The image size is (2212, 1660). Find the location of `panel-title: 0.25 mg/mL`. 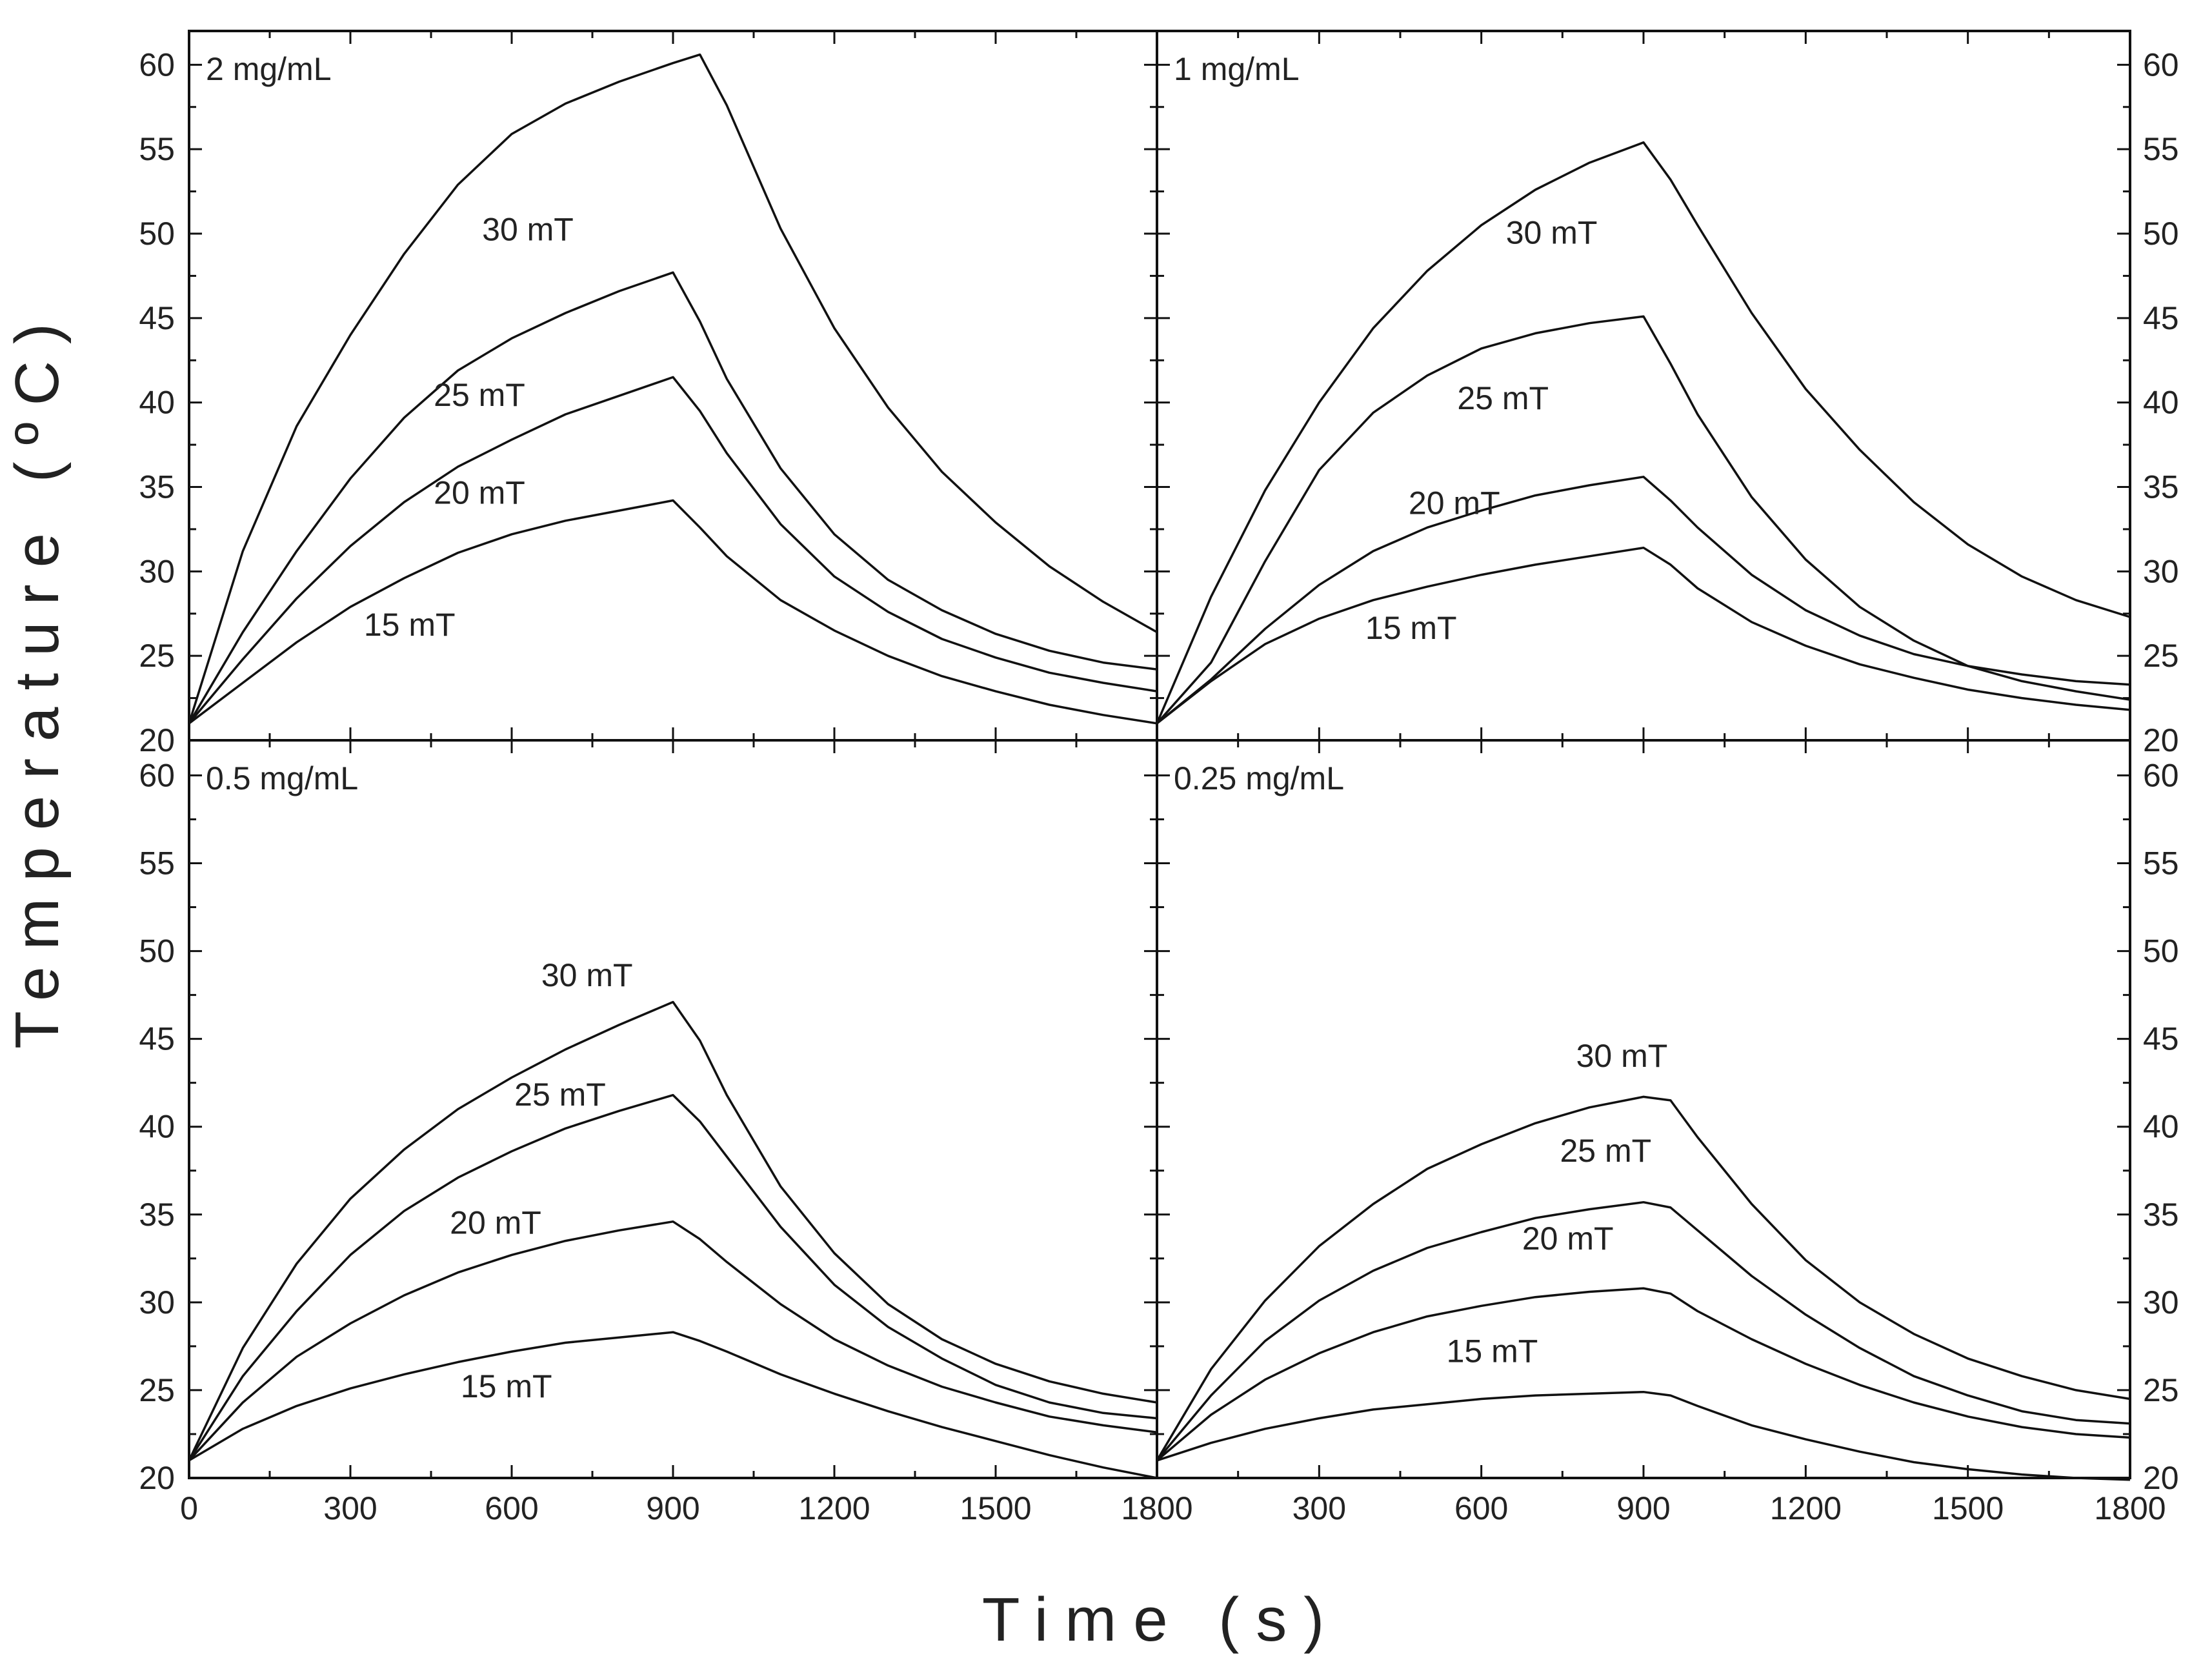

panel-title: 0.25 mg/mL is located at coordinates (1259, 778).